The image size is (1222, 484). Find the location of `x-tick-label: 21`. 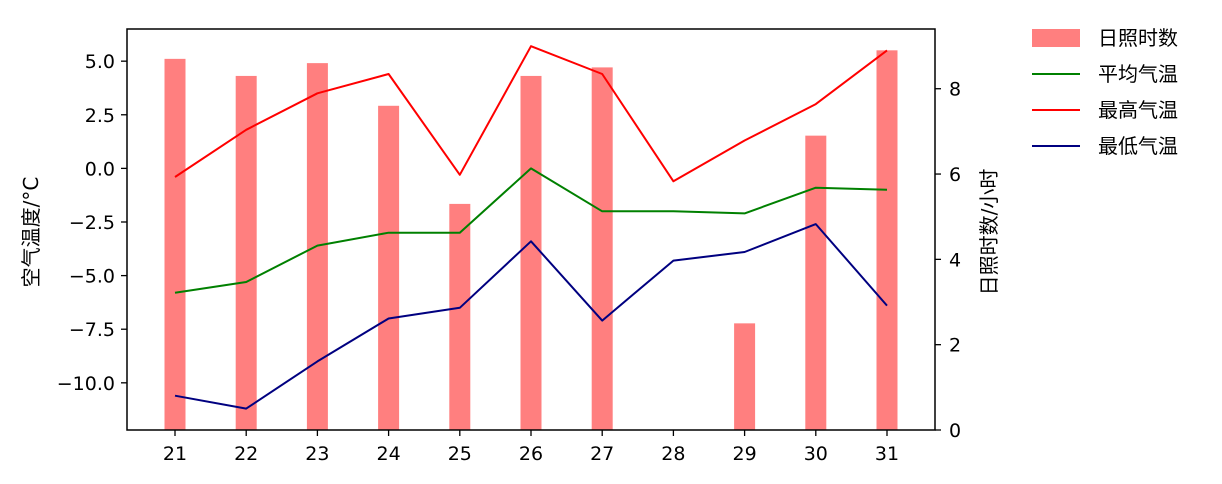

x-tick-label: 21 is located at coordinates (175, 454).